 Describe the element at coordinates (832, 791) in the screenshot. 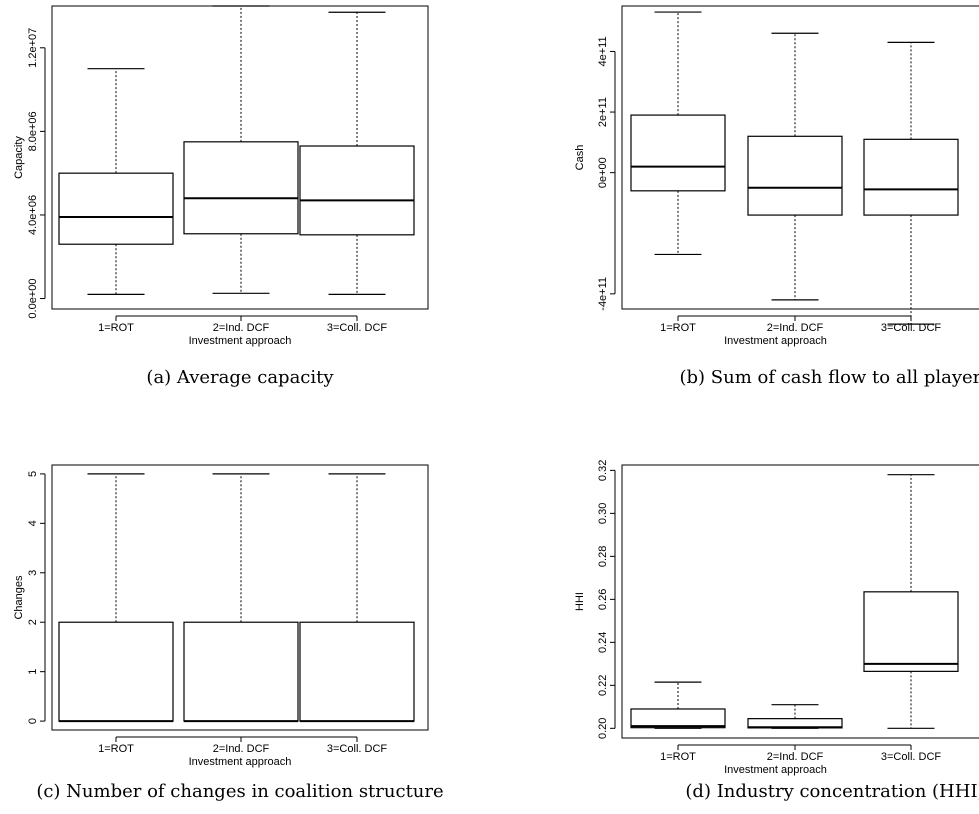

I see `panel-caption: (d) Industry concentration (HHI)` at that location.